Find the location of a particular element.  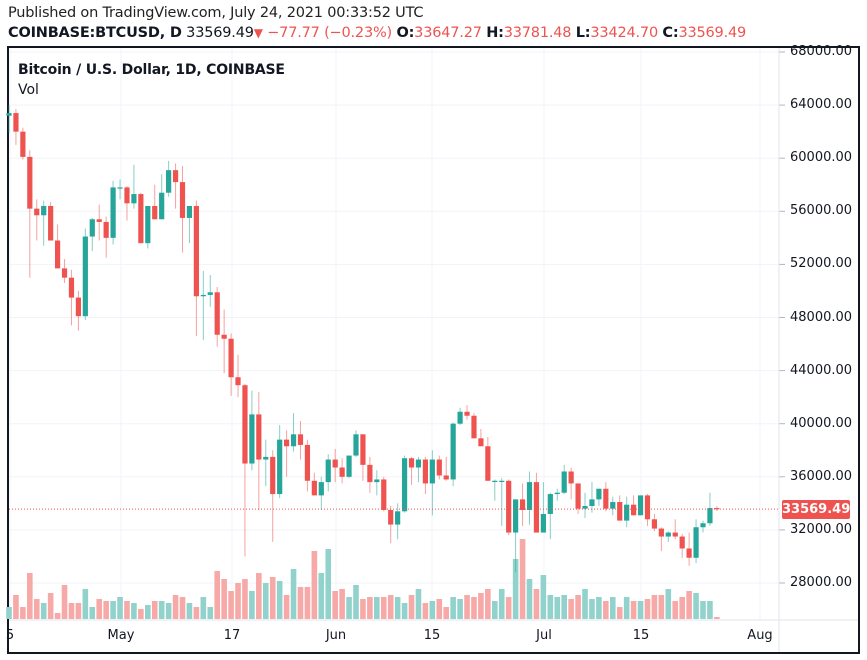

time-tick: 5 is located at coordinates (10, 635).